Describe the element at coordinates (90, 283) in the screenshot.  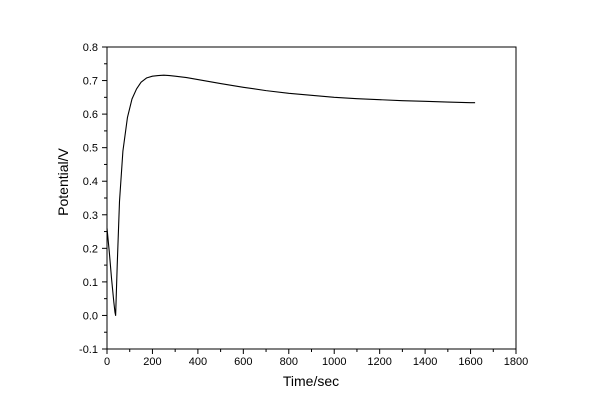
I see `y-tick-label: 0.1` at that location.